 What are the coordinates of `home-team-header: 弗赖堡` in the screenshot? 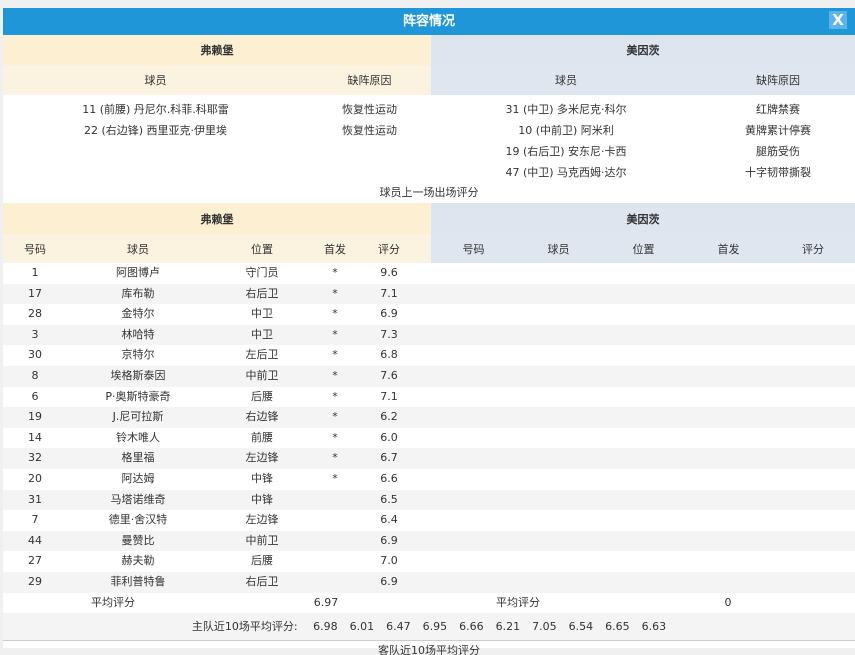 It's located at (217, 50).